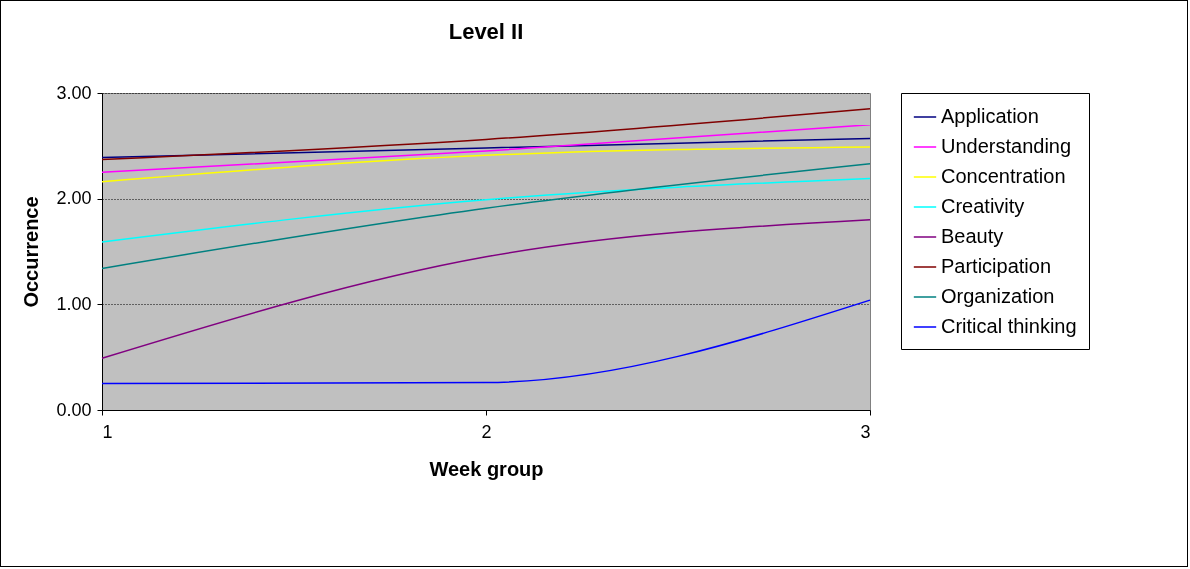 The width and height of the screenshot is (1190, 569). What do you see at coordinates (1009, 326) in the screenshot?
I see `legend-label: Critical thinking` at bounding box center [1009, 326].